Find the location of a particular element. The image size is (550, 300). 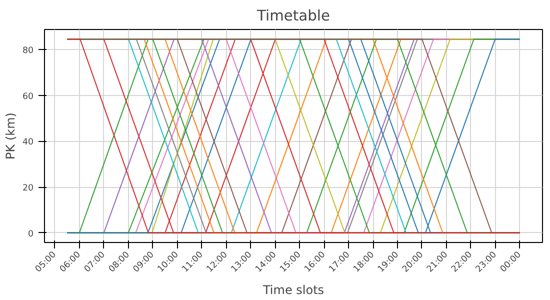

y-tick-label: 0 is located at coordinates (31, 234).